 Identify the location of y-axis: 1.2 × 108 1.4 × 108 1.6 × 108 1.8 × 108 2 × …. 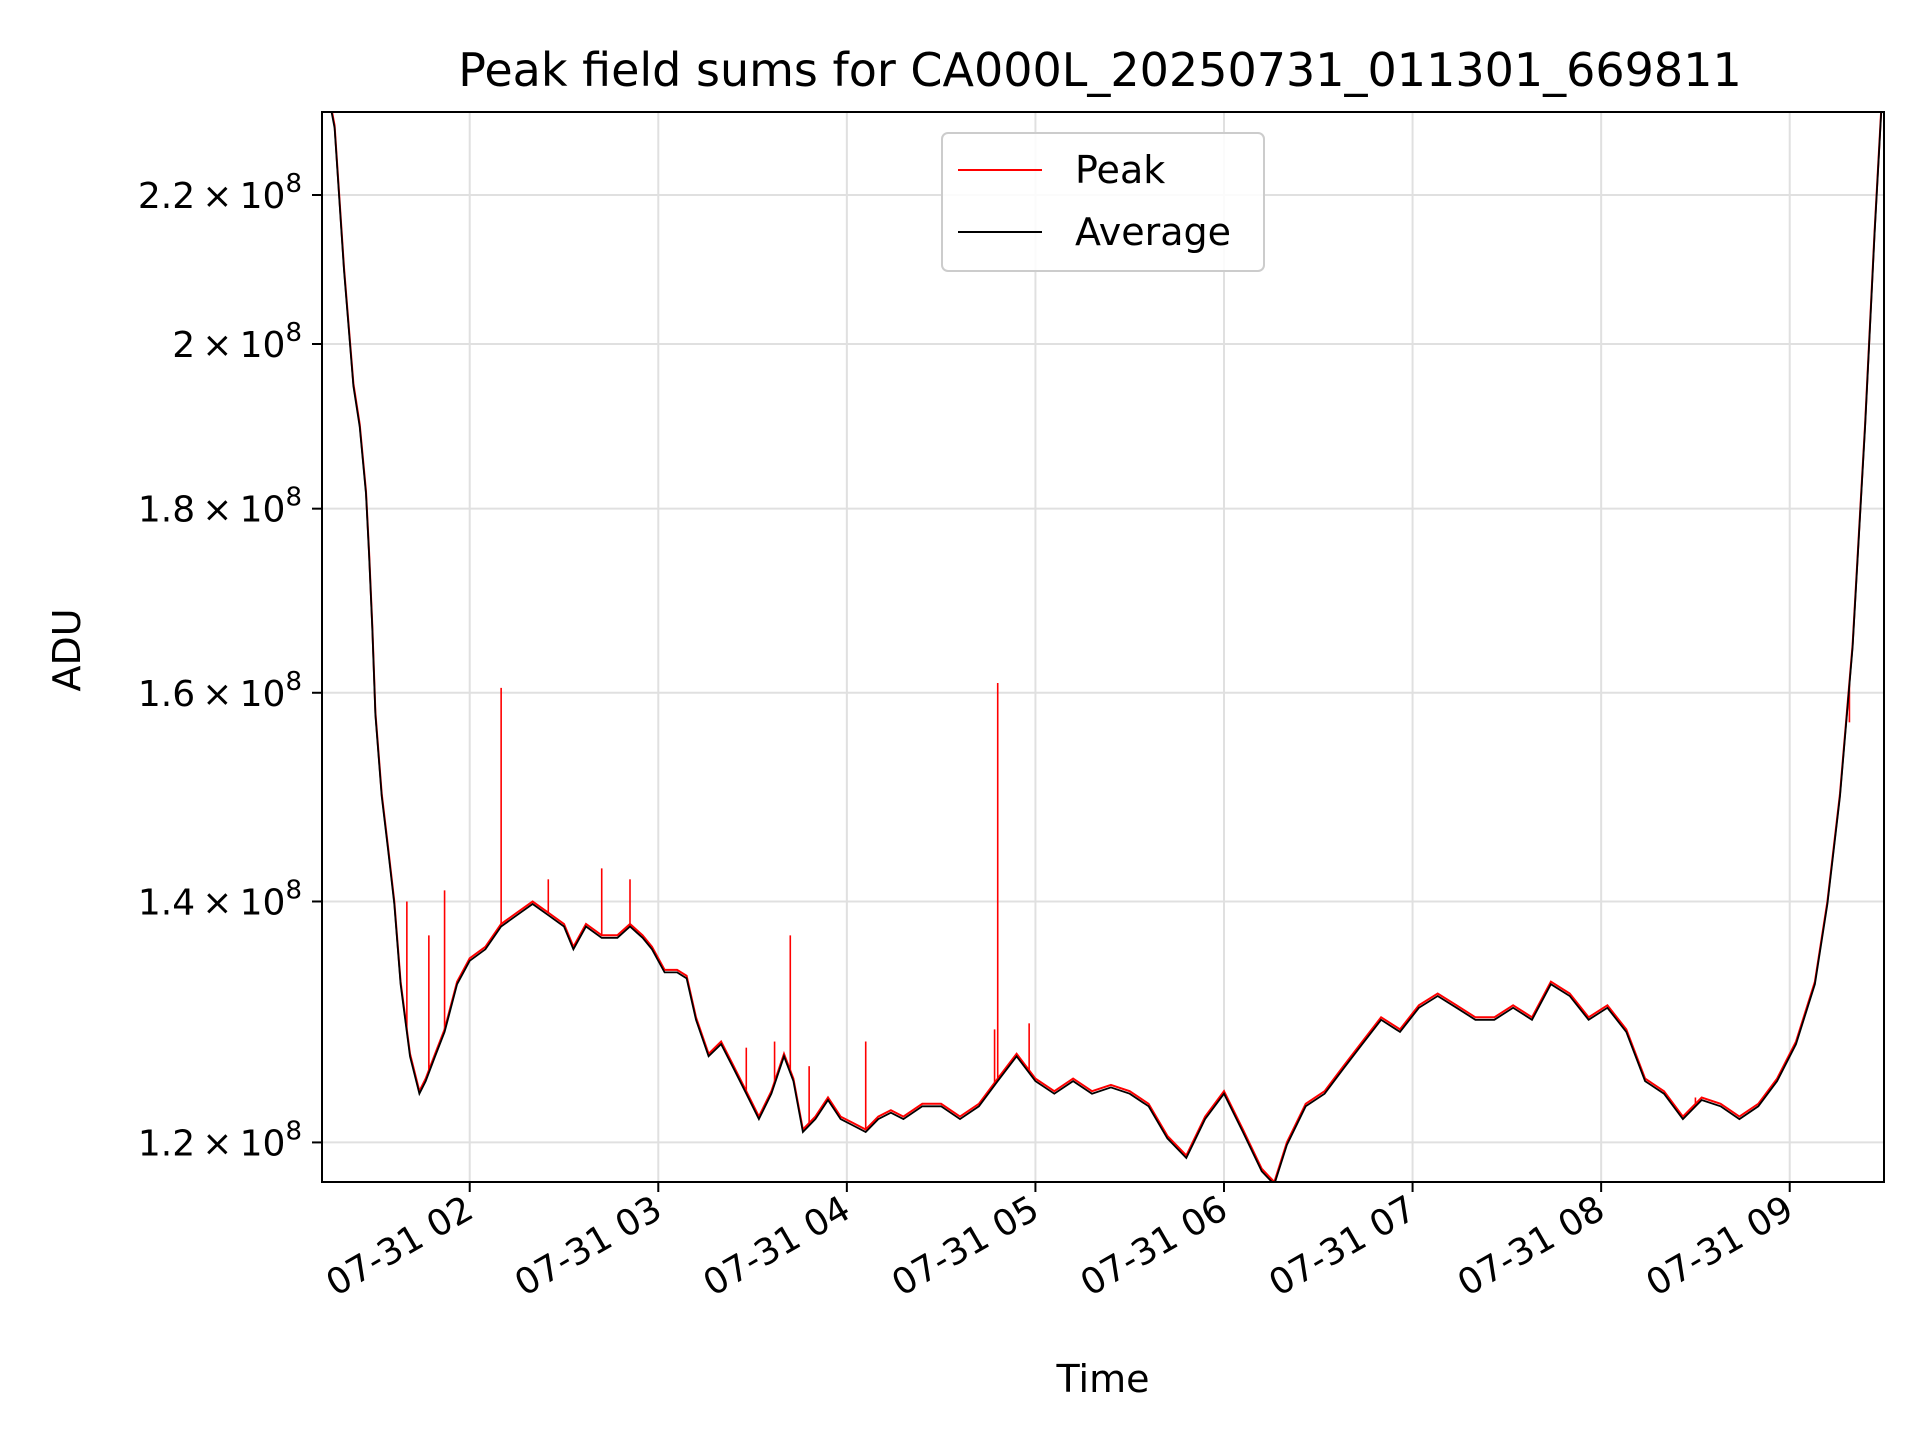
(230, 666).